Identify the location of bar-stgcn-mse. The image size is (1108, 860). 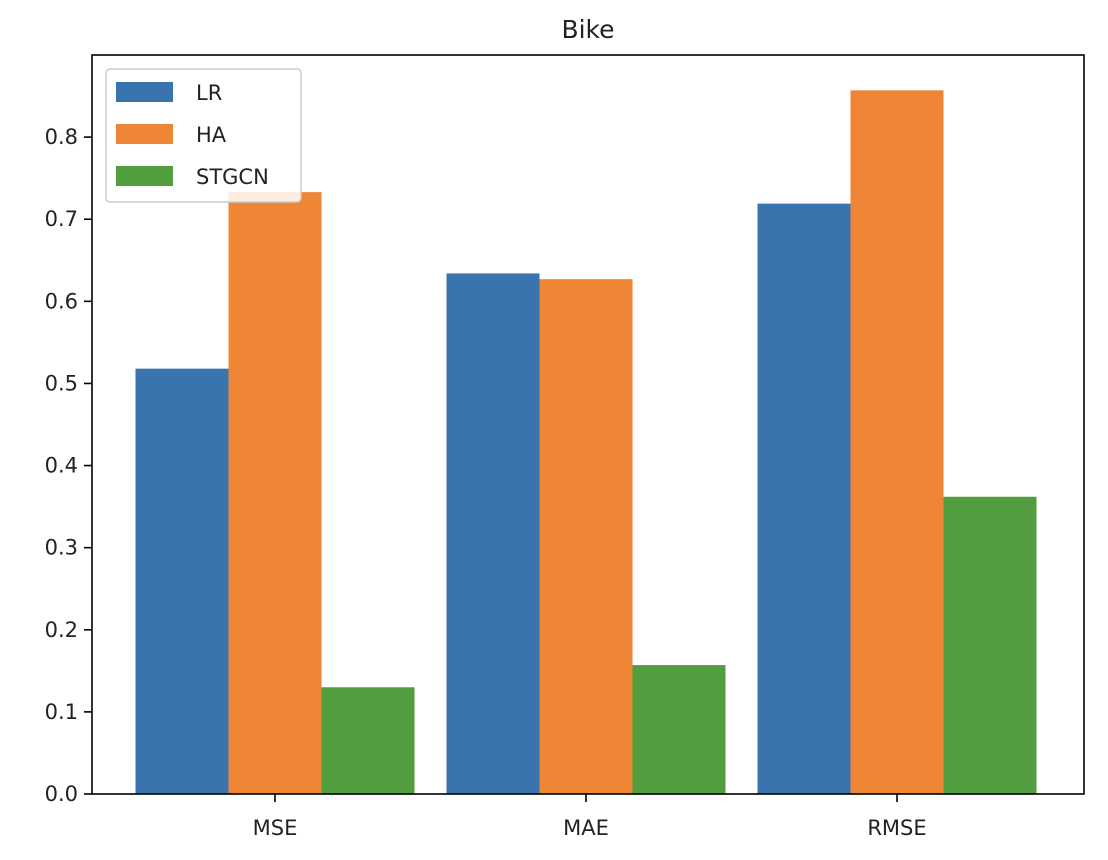
(368, 740).